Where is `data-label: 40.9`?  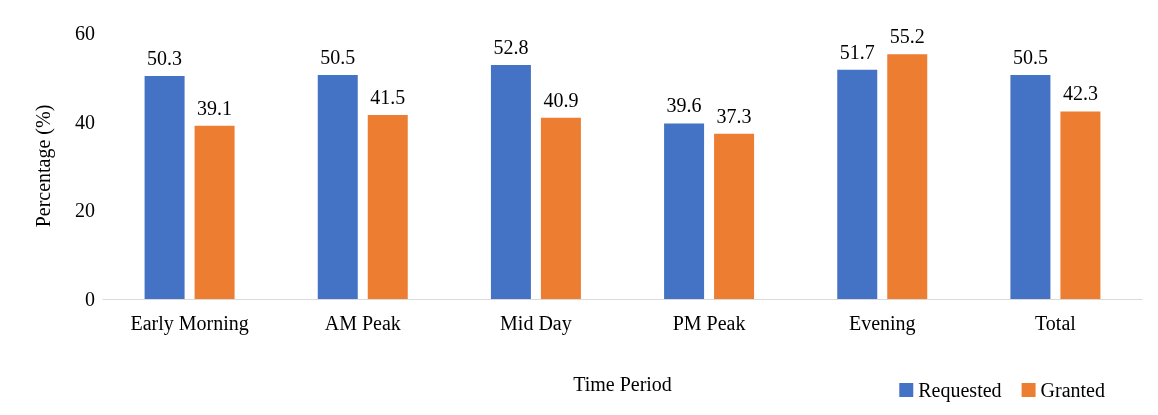 data-label: 40.9 is located at coordinates (561, 99).